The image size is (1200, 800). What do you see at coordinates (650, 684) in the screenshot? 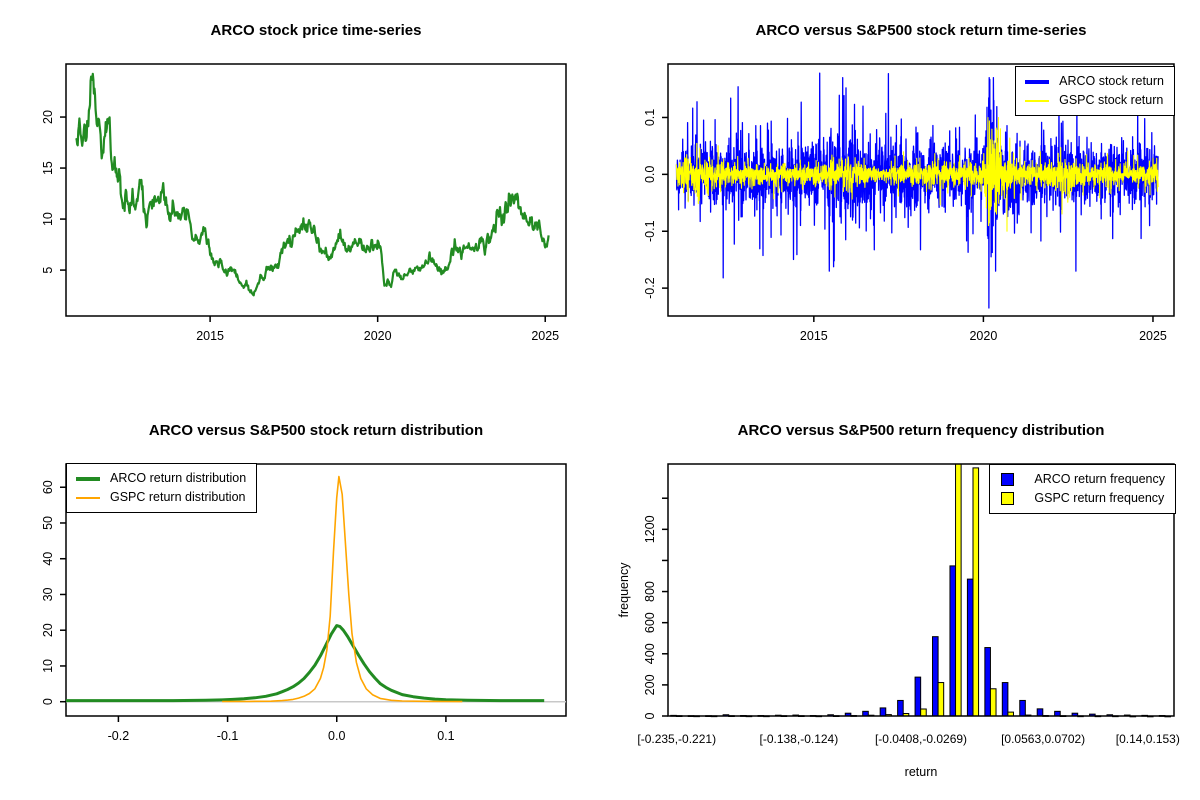
I see `y-axis-tick-label: 200` at bounding box center [650, 684].